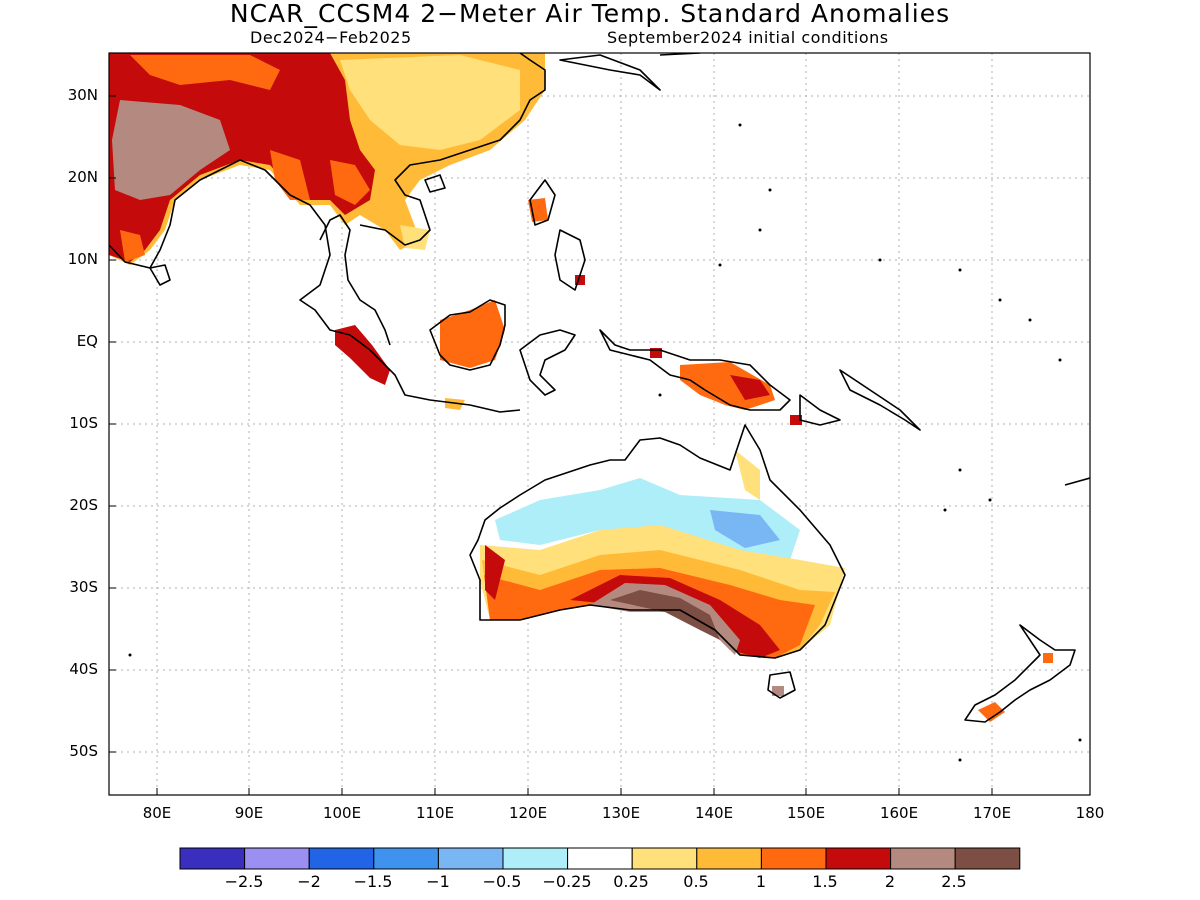 This screenshot has width=1200, height=900. What do you see at coordinates (502, 881) in the screenshot?
I see `colorbar-label: −0.5` at bounding box center [502, 881].